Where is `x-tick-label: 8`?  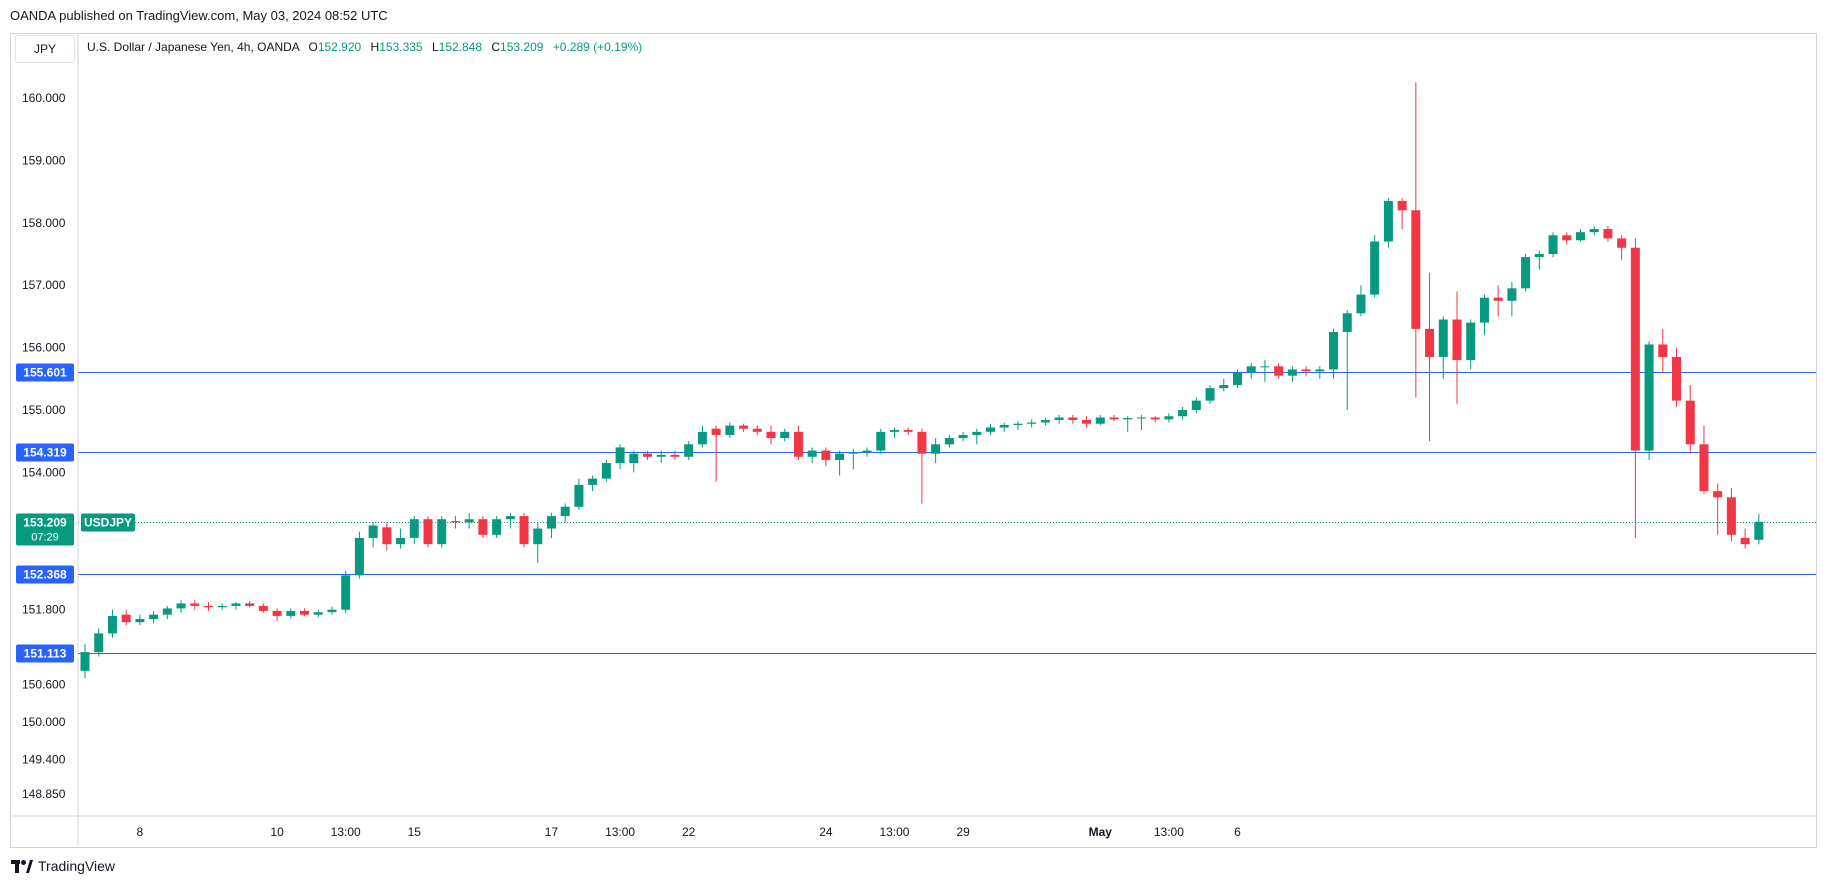 x-tick-label: 8 is located at coordinates (140, 832).